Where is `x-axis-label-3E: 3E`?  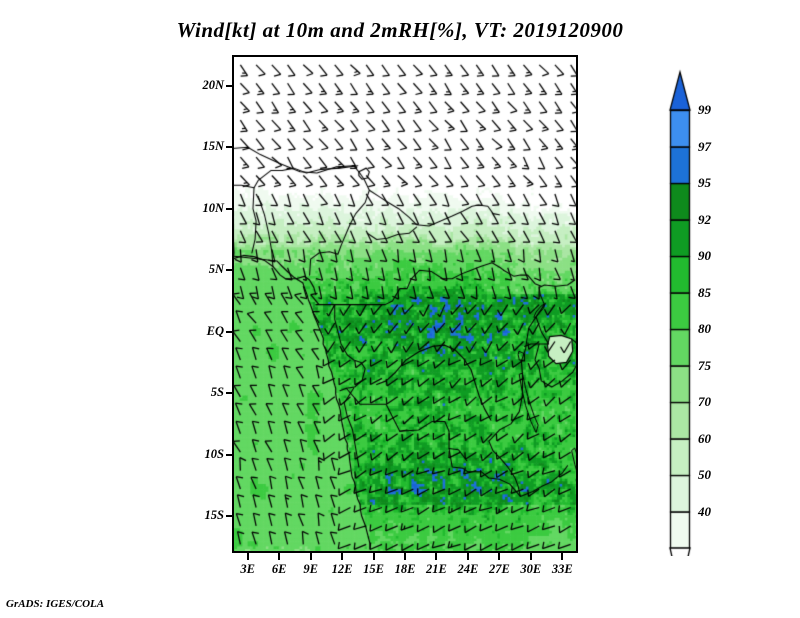
x-axis-label-3E: 3E is located at coordinates (248, 569).